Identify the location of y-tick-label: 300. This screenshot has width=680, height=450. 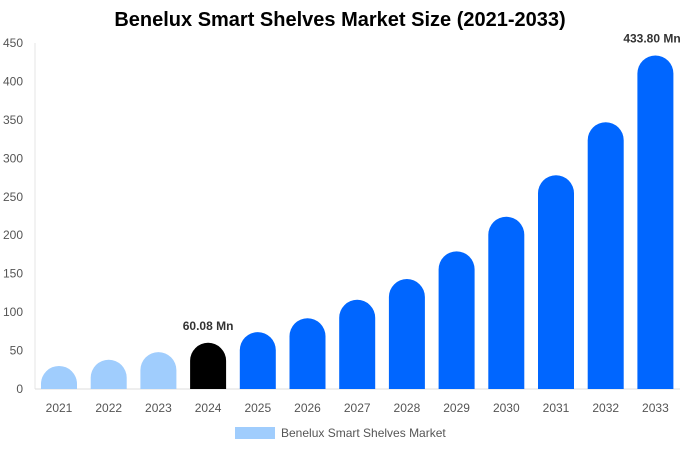
(13, 158).